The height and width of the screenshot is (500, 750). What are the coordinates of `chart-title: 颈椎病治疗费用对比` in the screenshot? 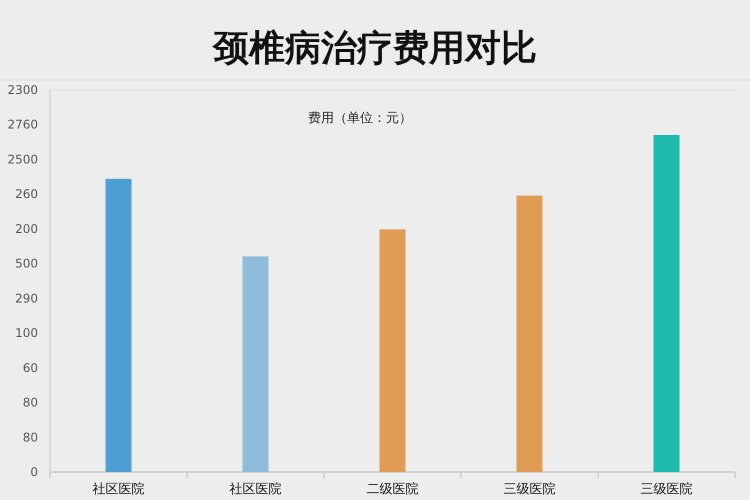 It's located at (374, 48).